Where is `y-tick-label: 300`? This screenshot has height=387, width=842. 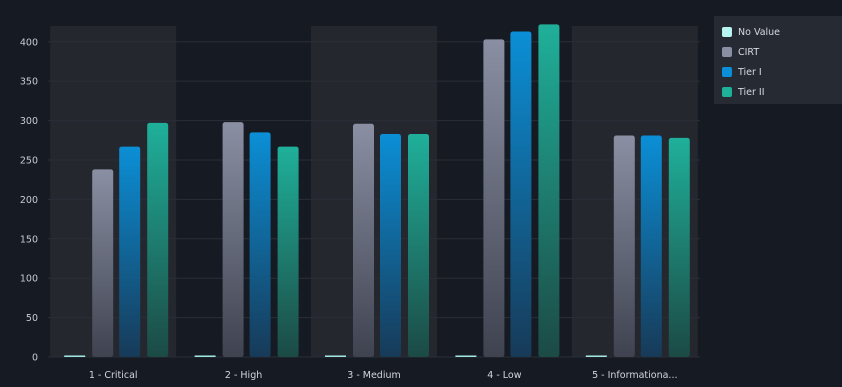
y-tick-label: 300 is located at coordinates (29, 121).